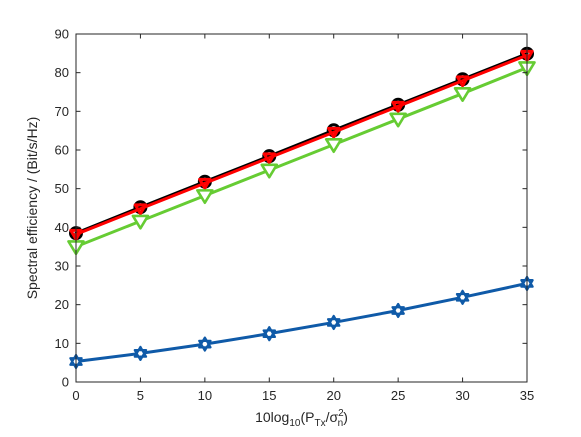 Image resolution: width=581 pixels, height=437 pixels. Describe the element at coordinates (62, 188) in the screenshot. I see `y-tick-label: 50` at that location.